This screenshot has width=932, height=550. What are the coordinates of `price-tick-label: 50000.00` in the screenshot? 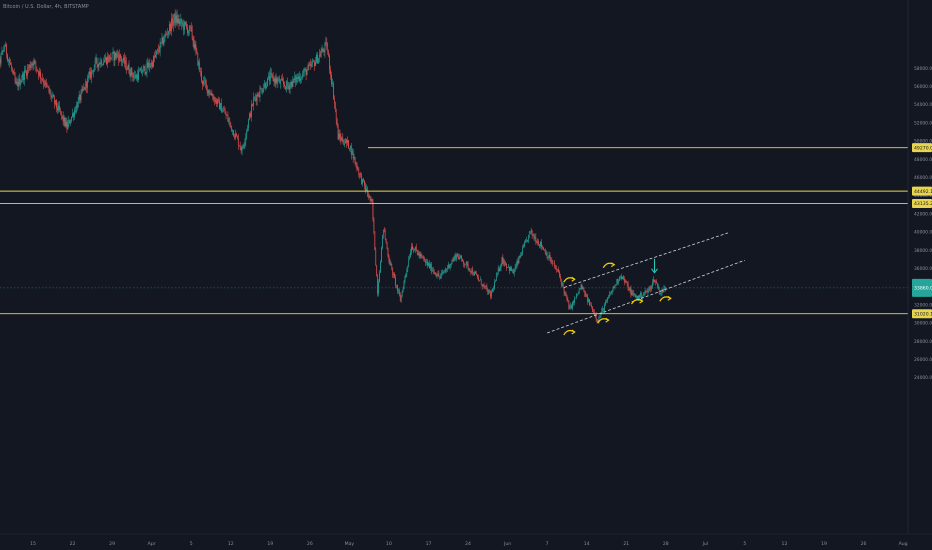 It's located at (923, 142).